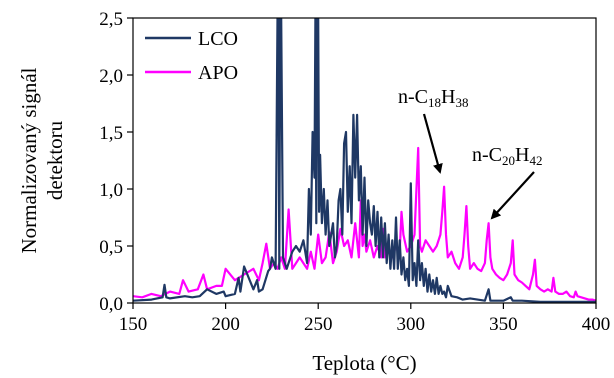  Describe the element at coordinates (596, 324) in the screenshot. I see `x-tick-label: 400` at that location.